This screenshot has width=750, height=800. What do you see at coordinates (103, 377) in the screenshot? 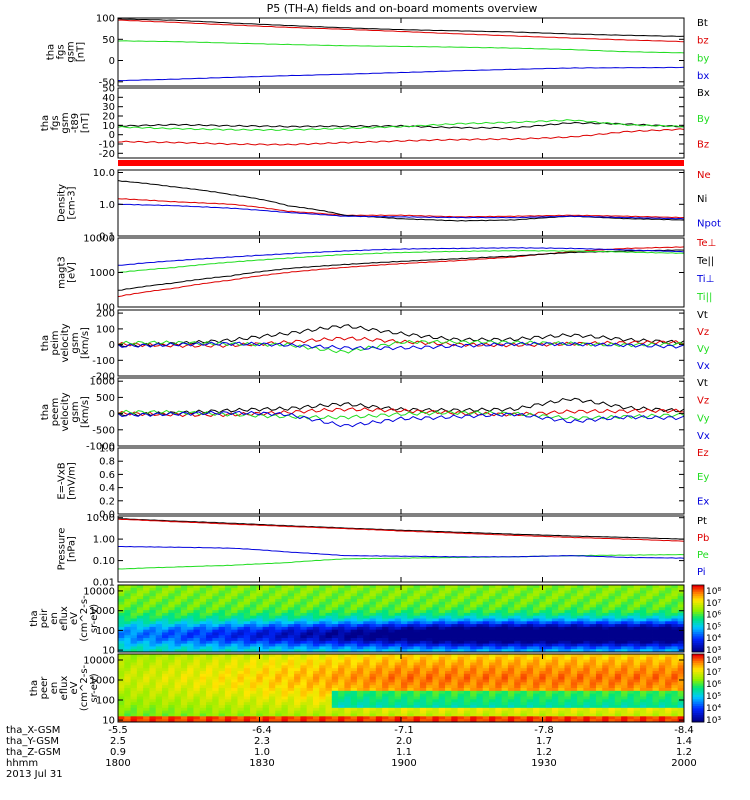
I see `y-tick-label: -200` at bounding box center [103, 377].